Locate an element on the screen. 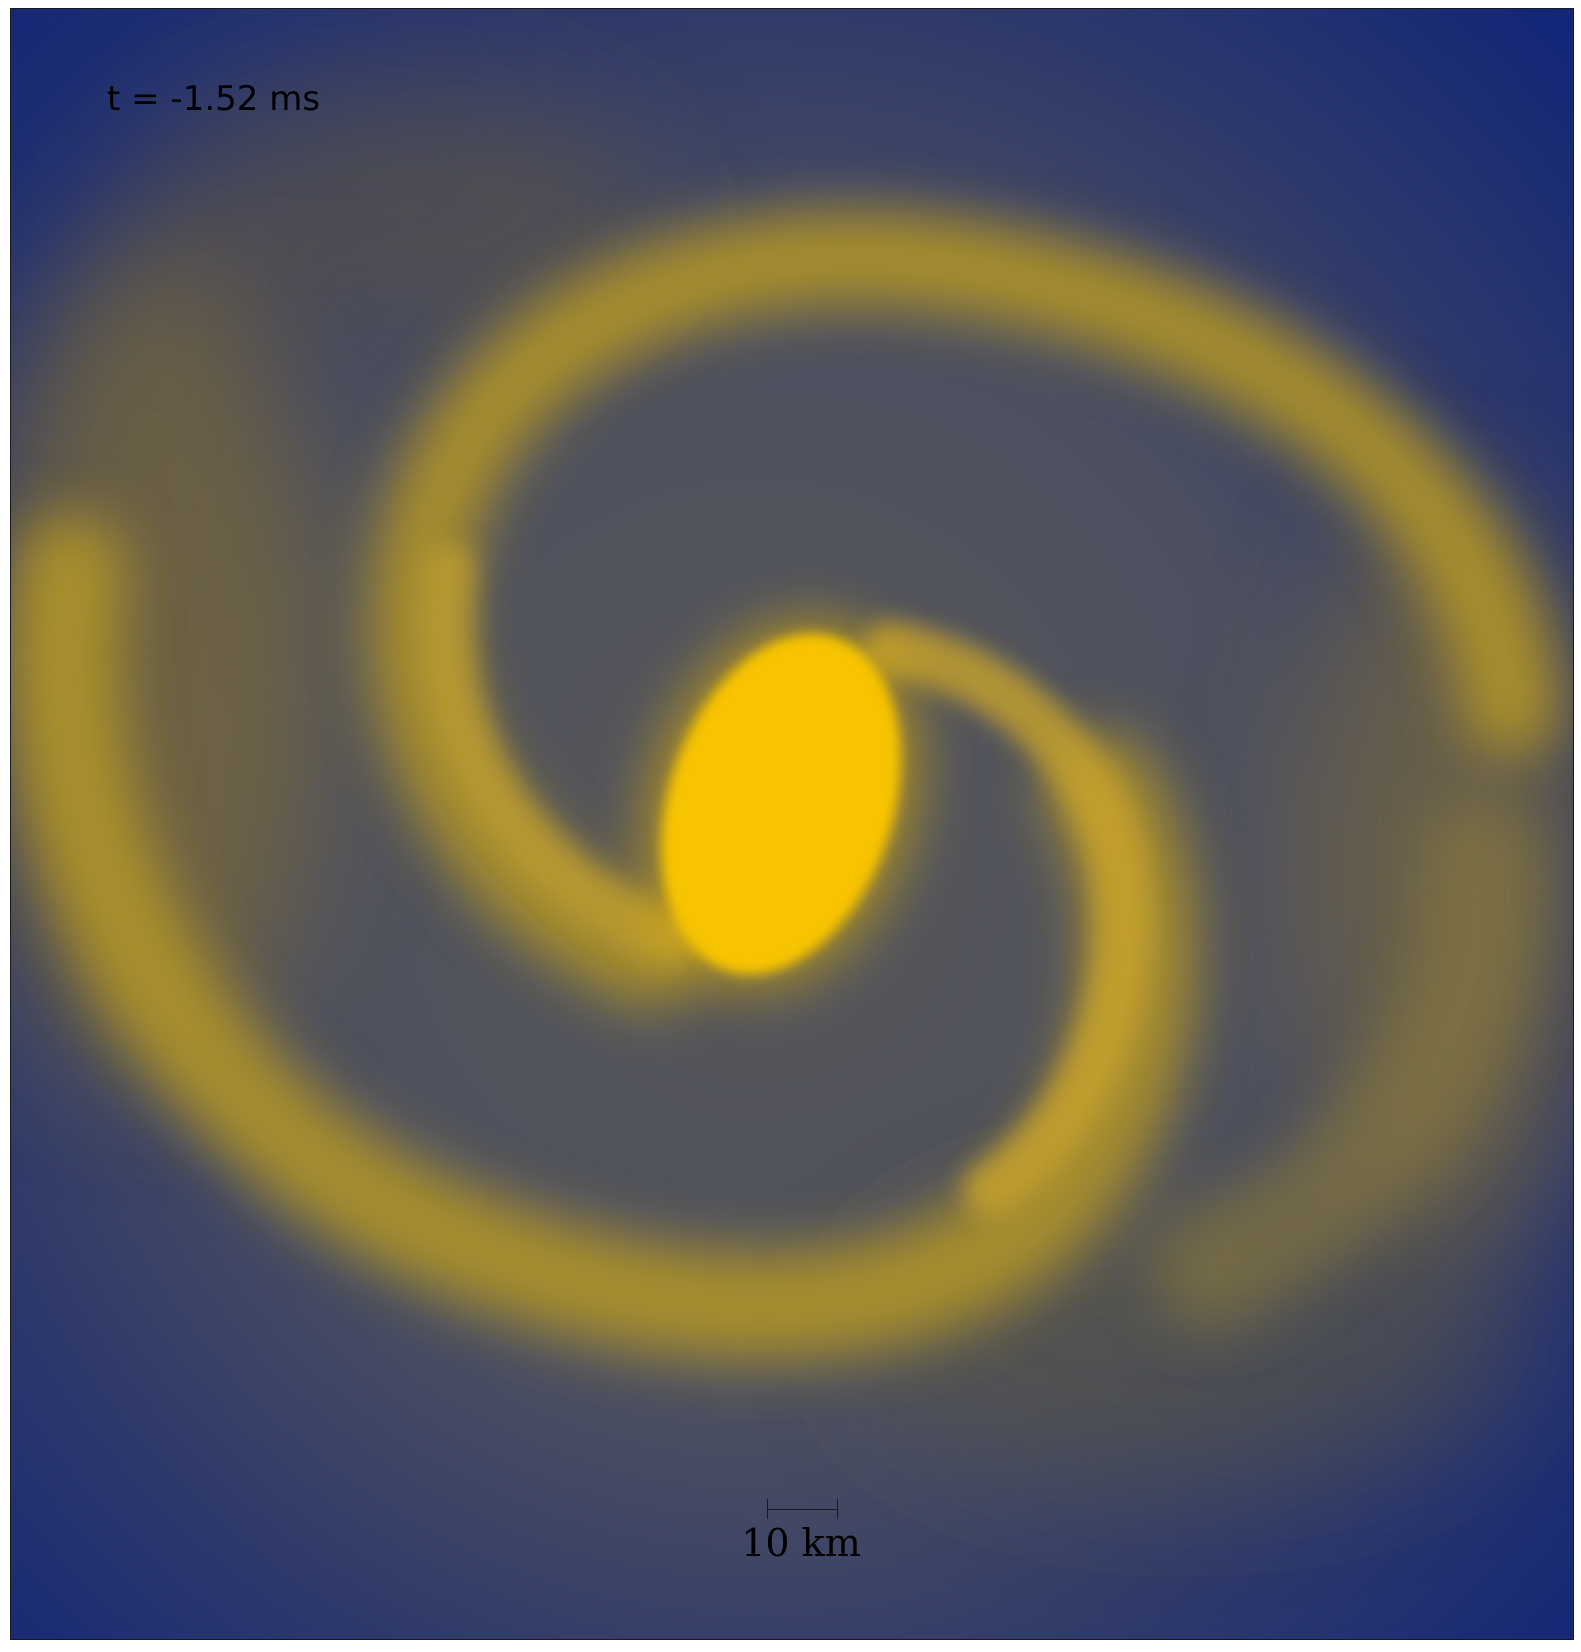  scale-bar-label: 10 km is located at coordinates (801, 1543).